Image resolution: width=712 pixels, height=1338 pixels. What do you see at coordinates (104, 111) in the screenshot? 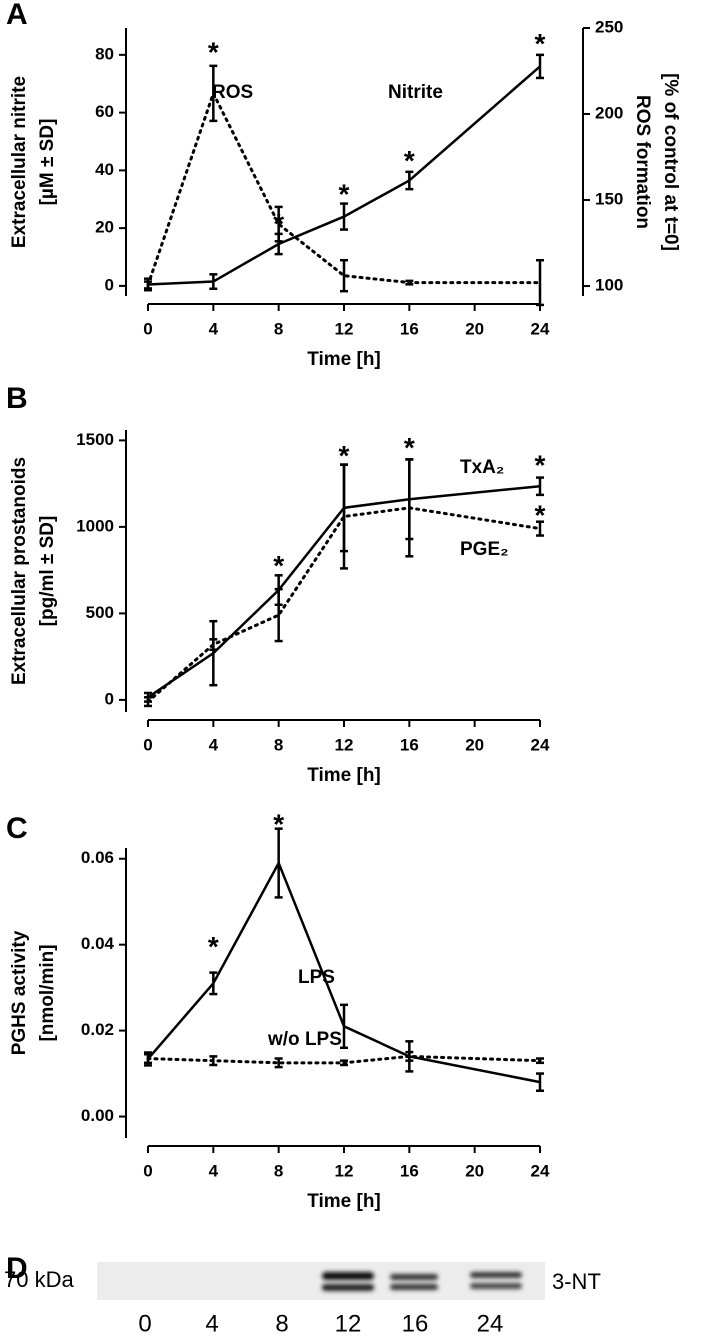
I see `y-tick-label: 60` at bounding box center [104, 111].